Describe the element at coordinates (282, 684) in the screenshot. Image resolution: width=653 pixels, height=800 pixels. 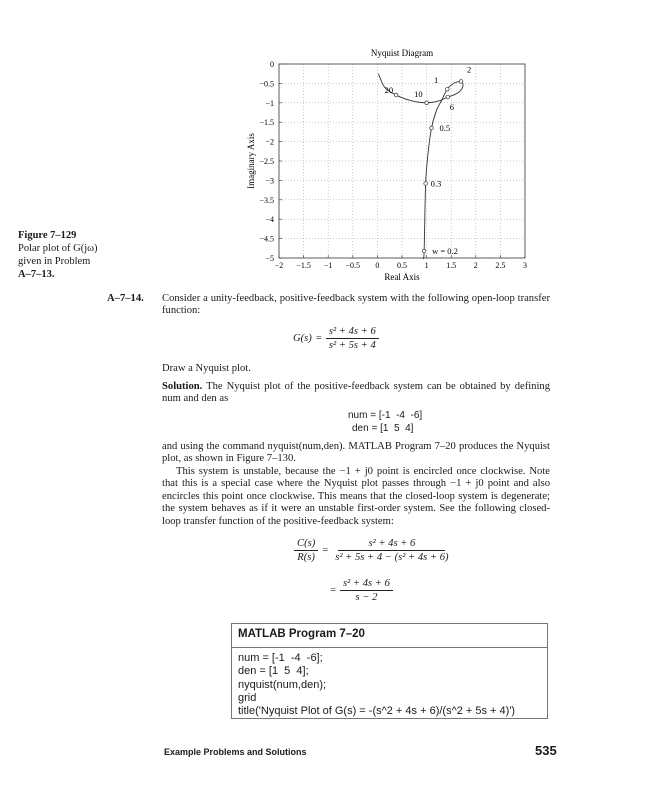
I see `code-line: nyquist(num,den);` at that location.